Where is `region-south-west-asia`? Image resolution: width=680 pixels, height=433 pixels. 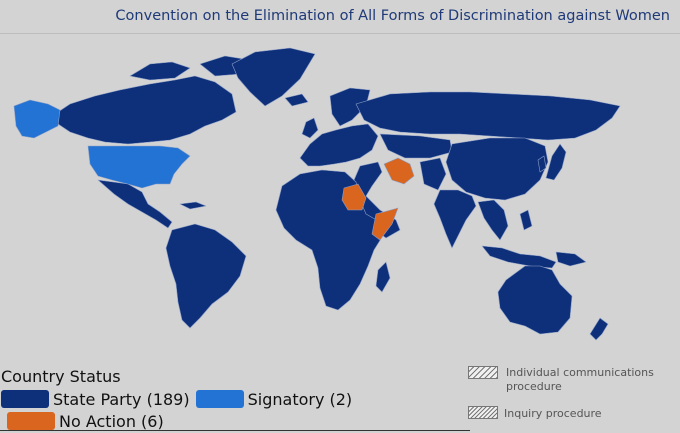
region-south-west-asia is located at coordinates (433, 174).